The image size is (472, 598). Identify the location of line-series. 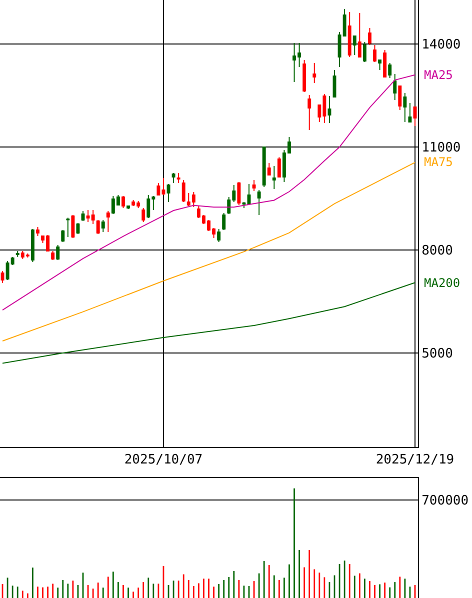
(209, 323).